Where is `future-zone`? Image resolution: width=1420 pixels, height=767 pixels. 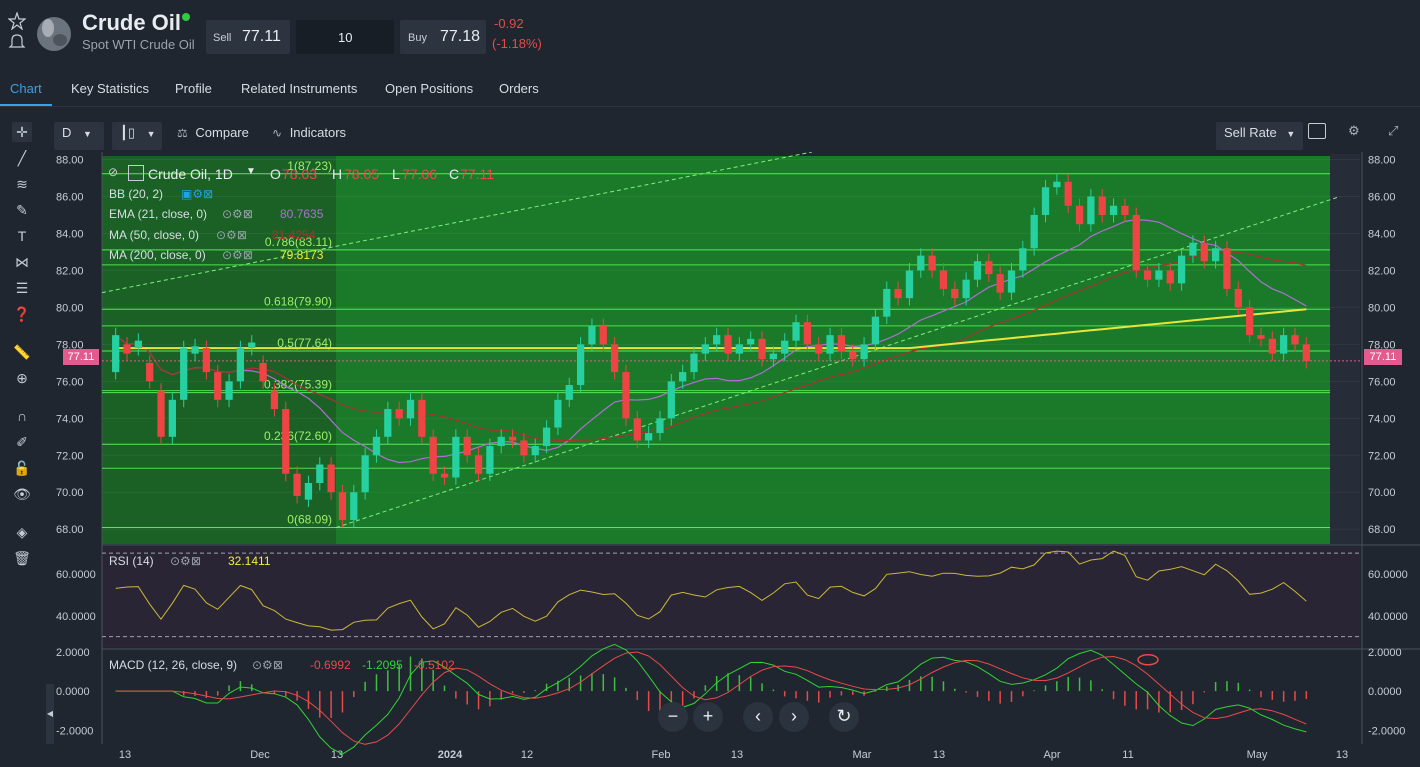
future-zone is located at coordinates (1345, 349).